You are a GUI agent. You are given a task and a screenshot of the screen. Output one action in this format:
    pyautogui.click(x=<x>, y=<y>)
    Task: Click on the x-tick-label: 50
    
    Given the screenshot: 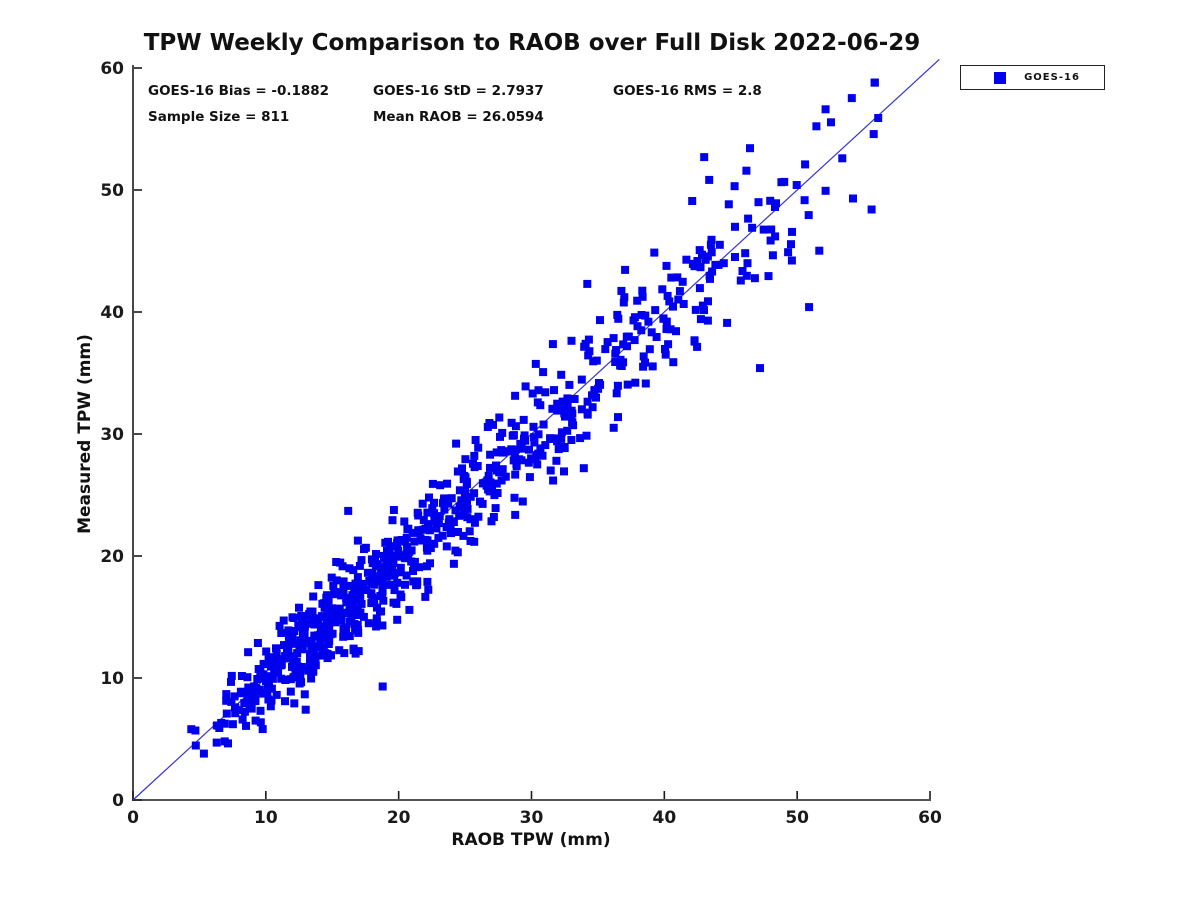 What is the action you would take?
    pyautogui.click(x=797, y=818)
    